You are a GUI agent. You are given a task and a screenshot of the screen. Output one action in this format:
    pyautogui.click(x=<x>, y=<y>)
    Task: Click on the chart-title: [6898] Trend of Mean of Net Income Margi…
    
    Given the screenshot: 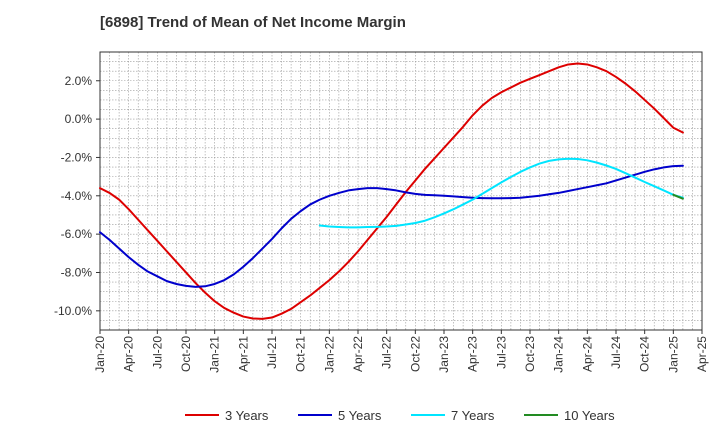 What is the action you would take?
    pyautogui.click(x=253, y=22)
    